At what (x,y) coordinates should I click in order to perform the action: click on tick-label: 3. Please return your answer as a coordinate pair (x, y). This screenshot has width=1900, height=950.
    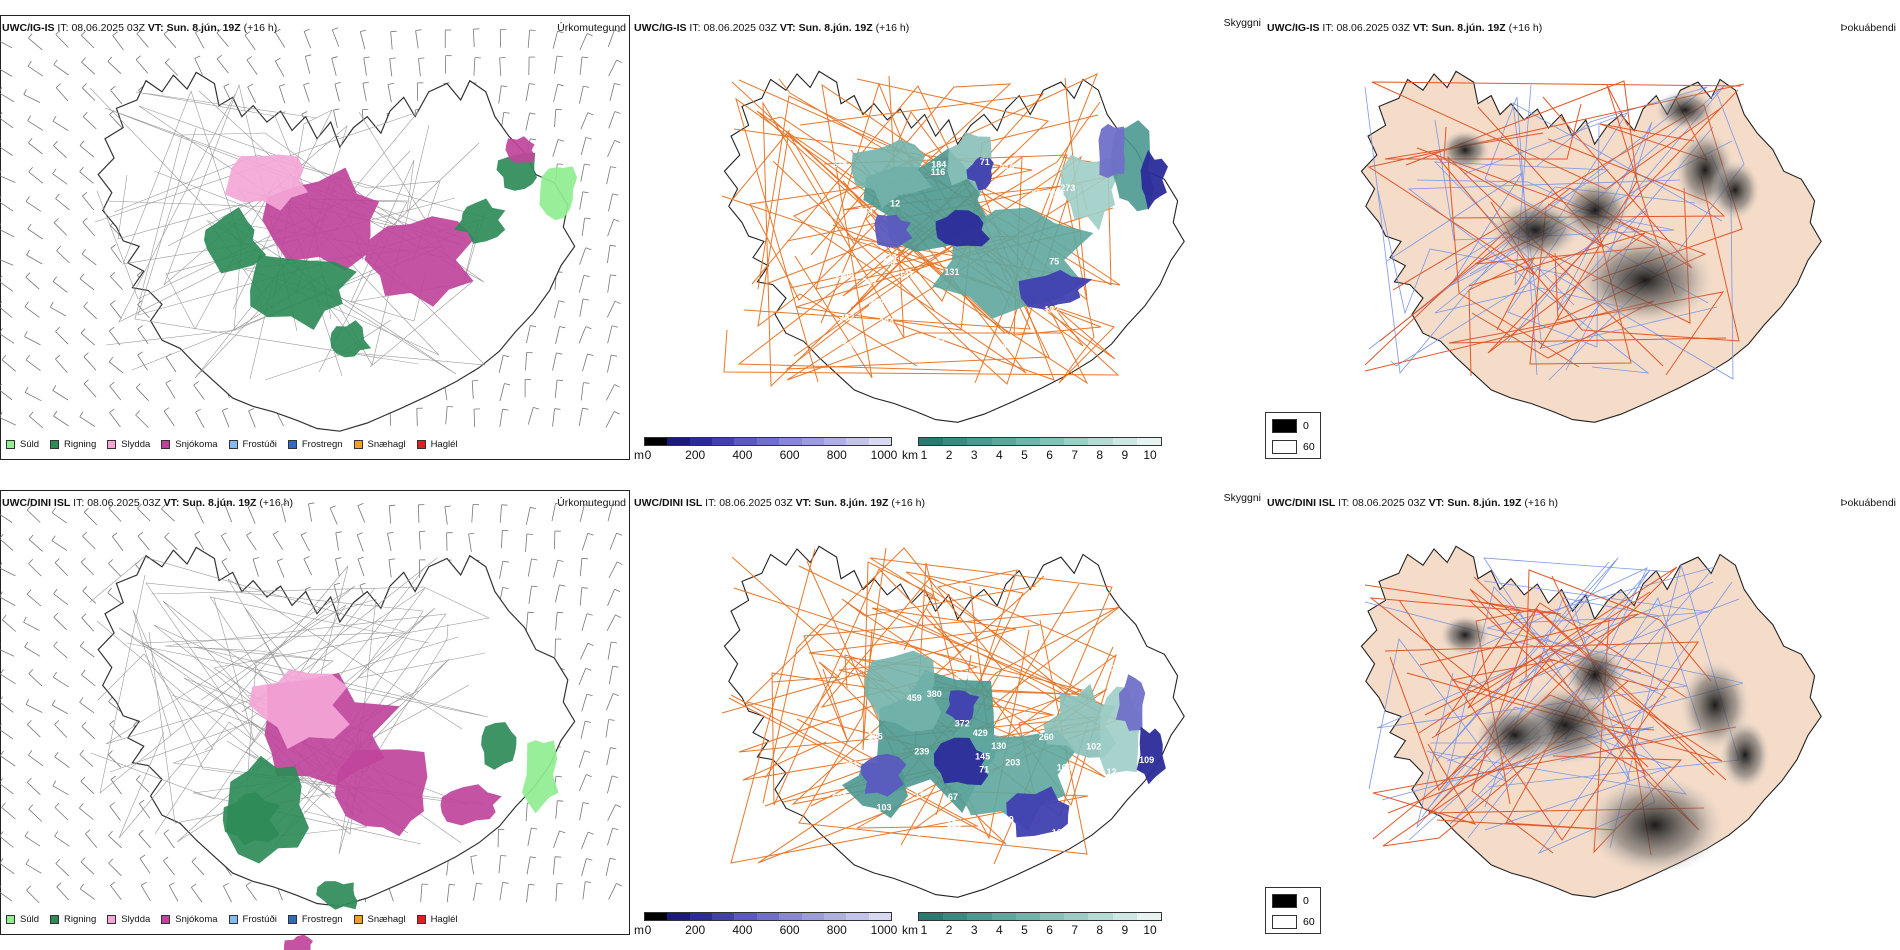
    Looking at the image, I should click on (974, 455).